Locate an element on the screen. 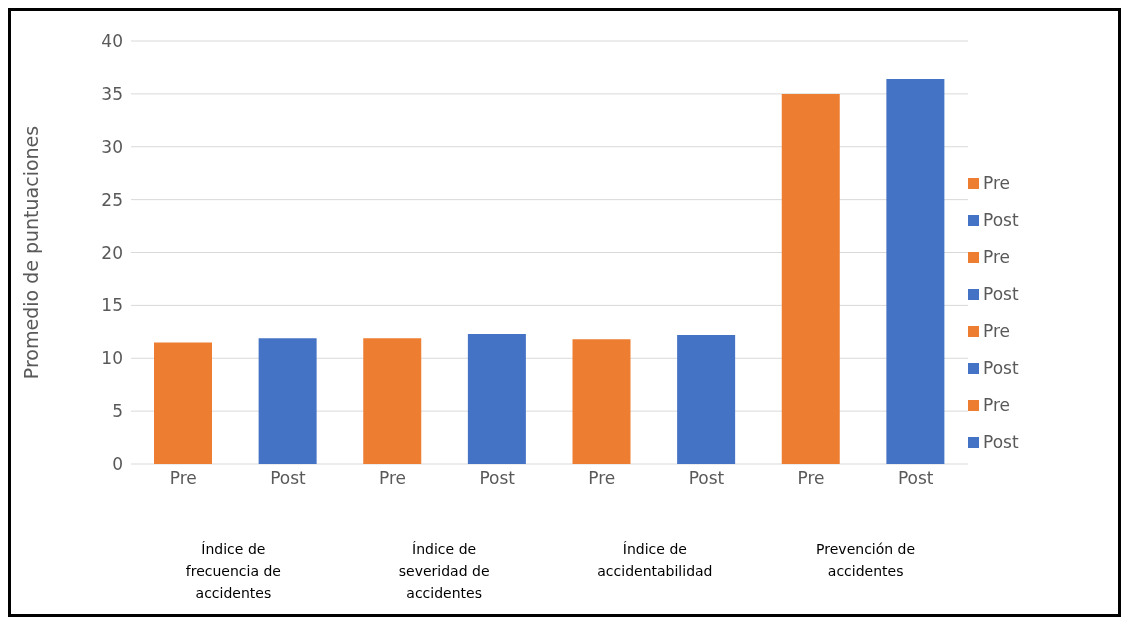 The image size is (1129, 625). y-tick-label: 40 is located at coordinates (112, 41).